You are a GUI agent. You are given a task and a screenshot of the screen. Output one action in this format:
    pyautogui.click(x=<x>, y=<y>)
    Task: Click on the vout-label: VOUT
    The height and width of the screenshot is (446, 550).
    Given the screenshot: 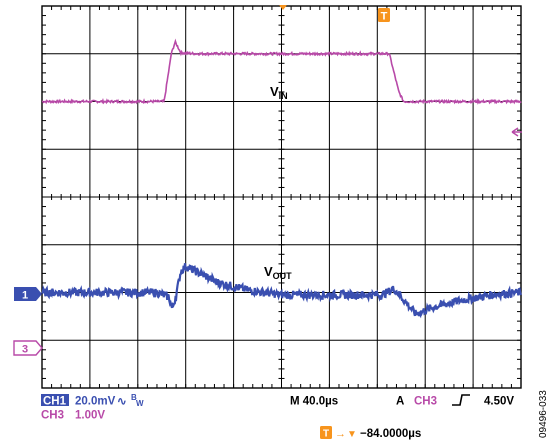 What is the action you would take?
    pyautogui.click(x=278, y=272)
    